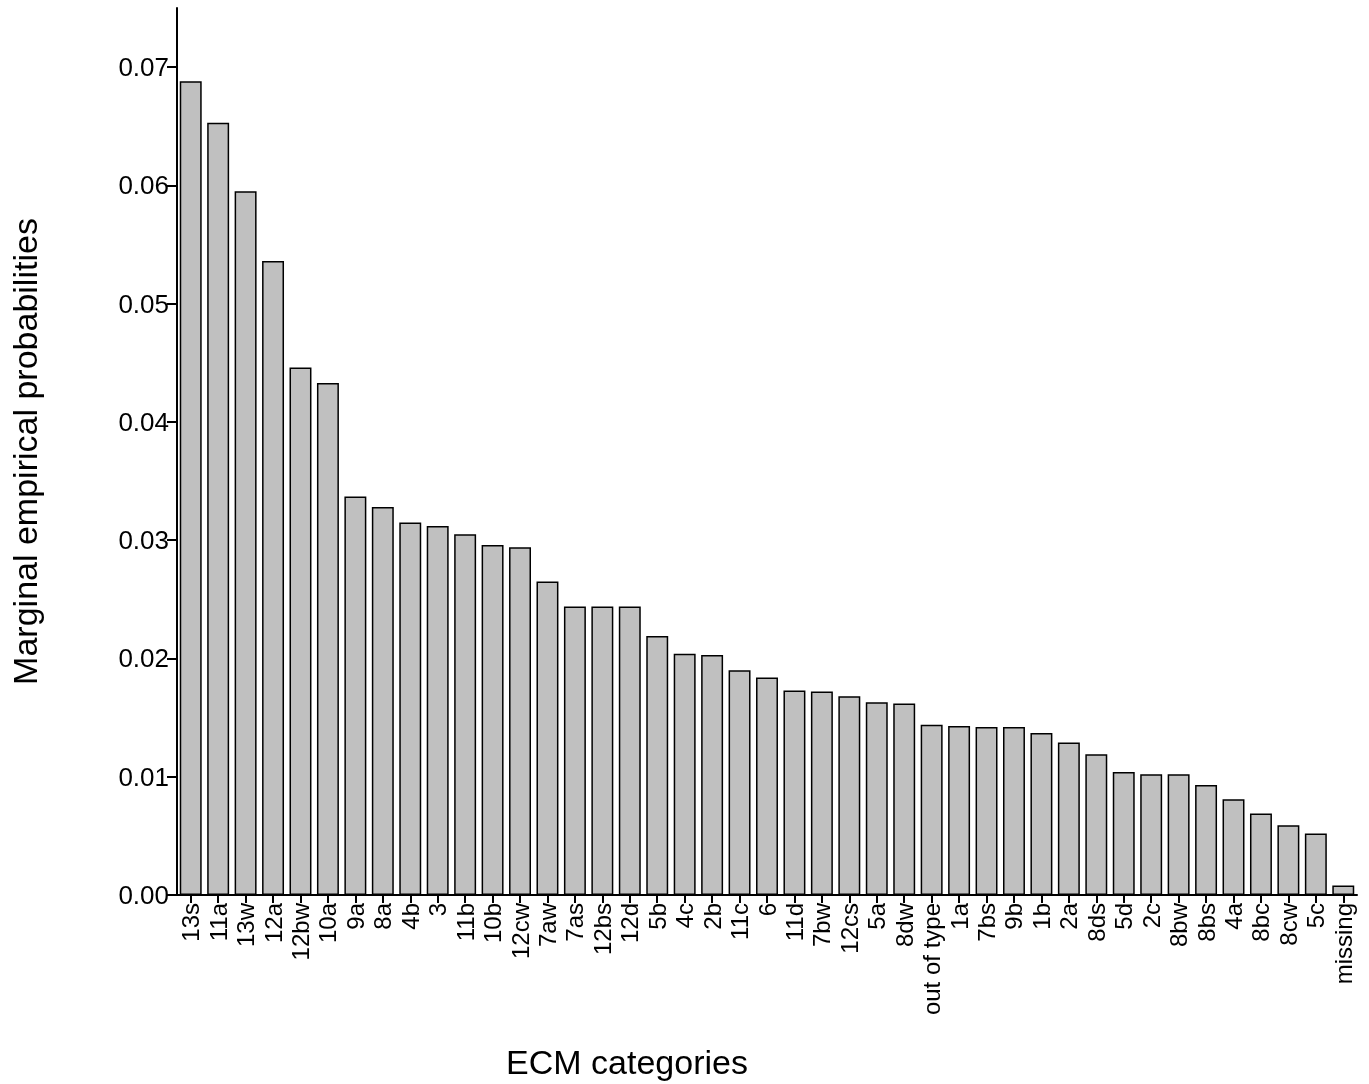  I want to click on x-tick-label: 1b, so click(1041, 916).